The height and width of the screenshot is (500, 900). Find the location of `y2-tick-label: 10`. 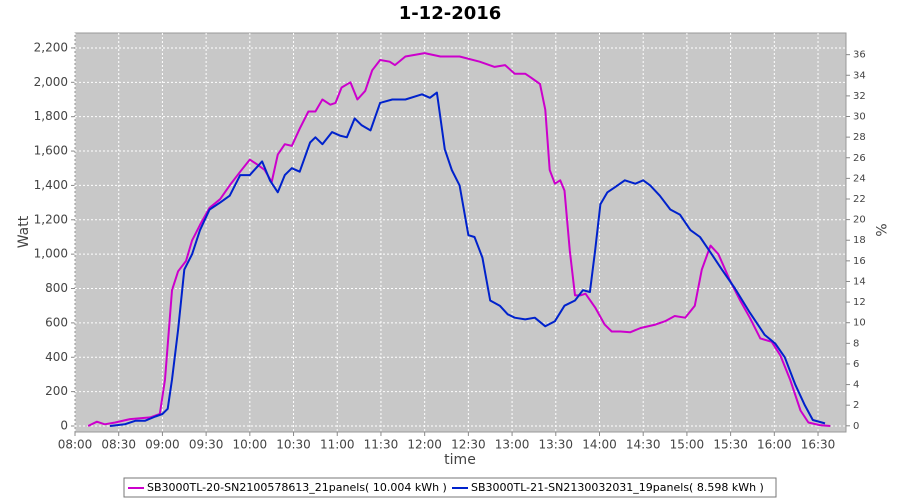

y2-tick-label: 10 is located at coordinates (859, 323).